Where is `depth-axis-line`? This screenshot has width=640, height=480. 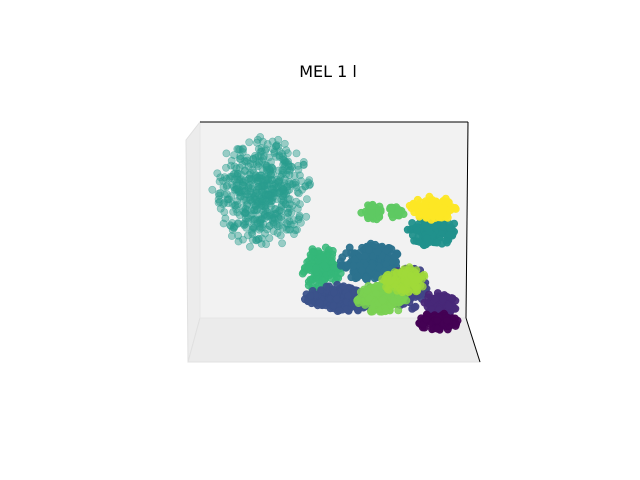
depth-axis-line is located at coordinates (473, 340).